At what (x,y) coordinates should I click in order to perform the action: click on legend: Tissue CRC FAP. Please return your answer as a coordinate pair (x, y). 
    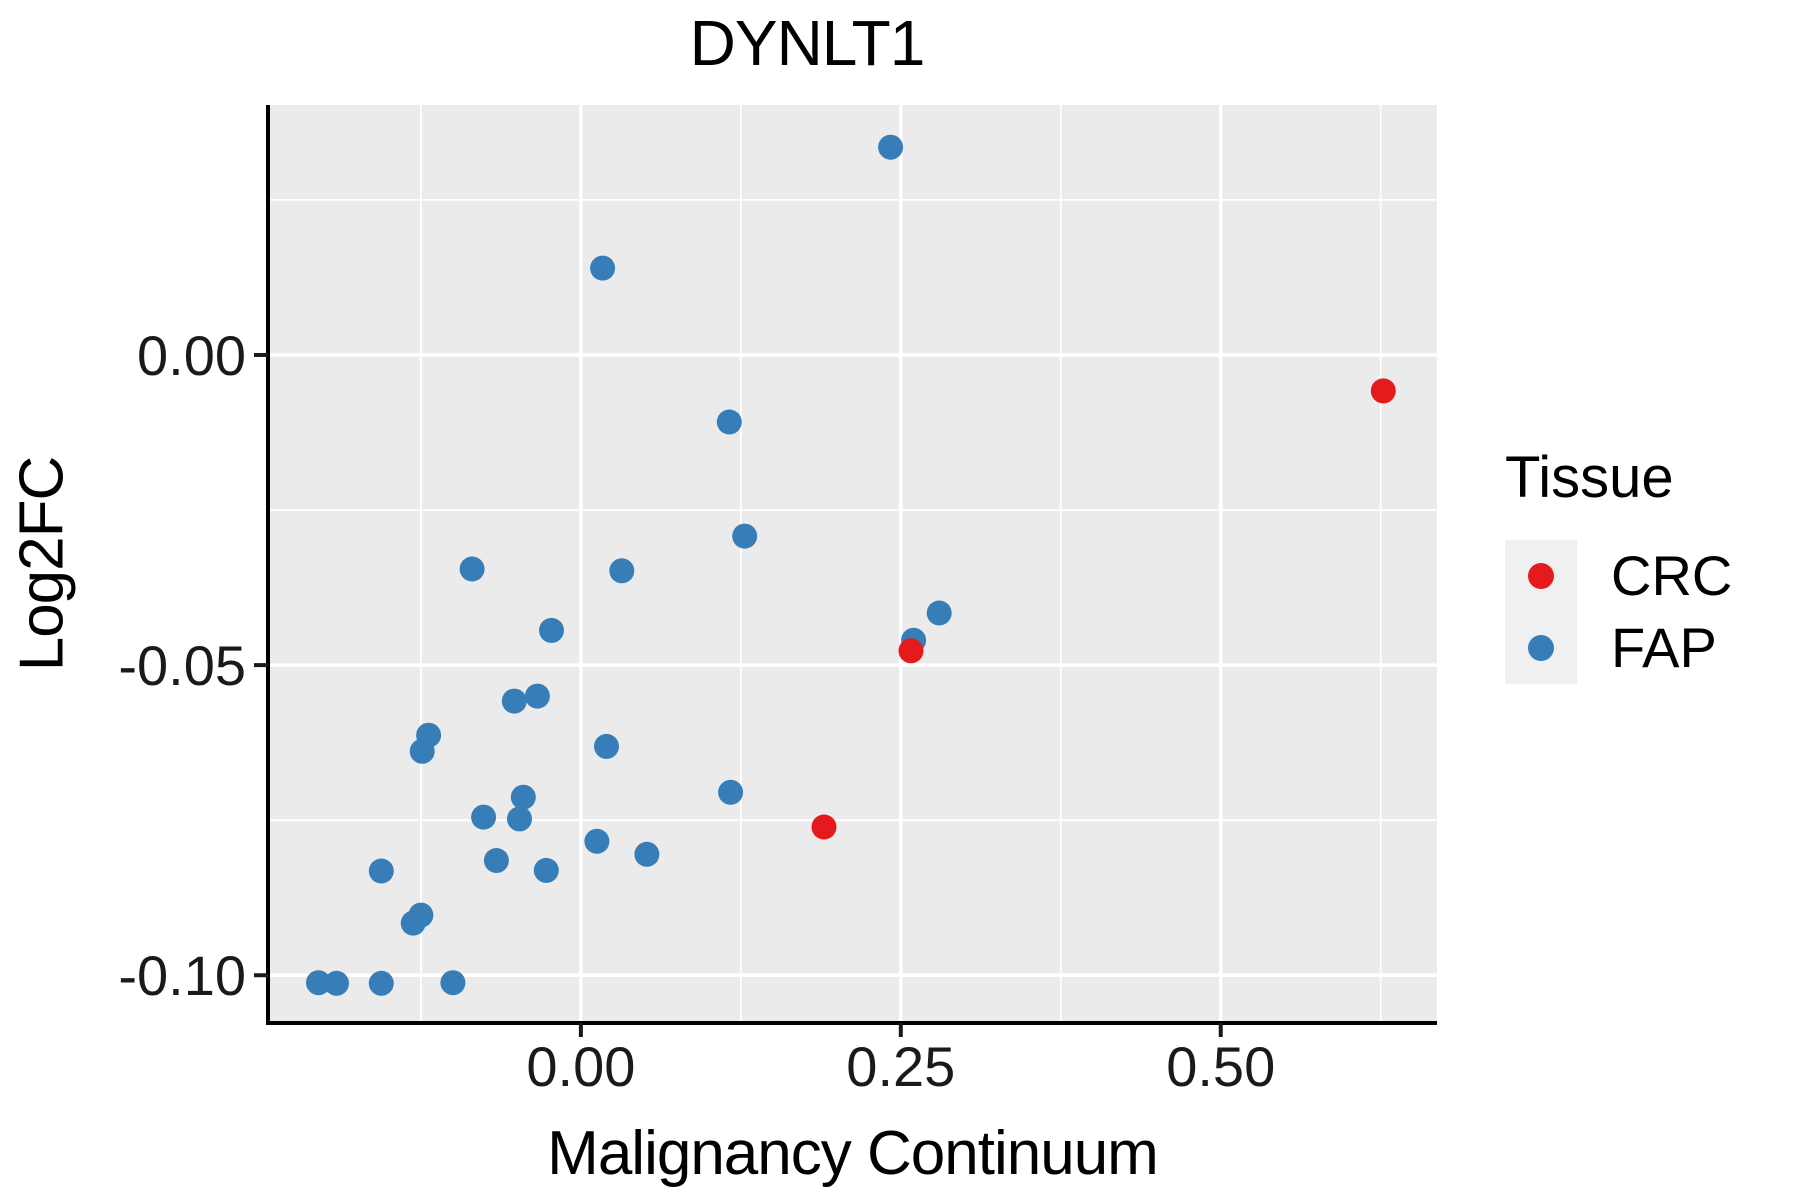
    Looking at the image, I should click on (1618, 564).